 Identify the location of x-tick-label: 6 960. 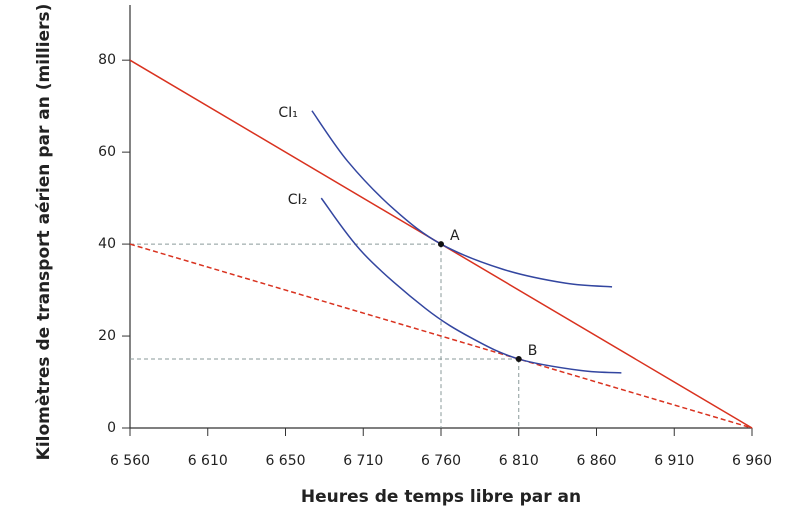
(752, 461).